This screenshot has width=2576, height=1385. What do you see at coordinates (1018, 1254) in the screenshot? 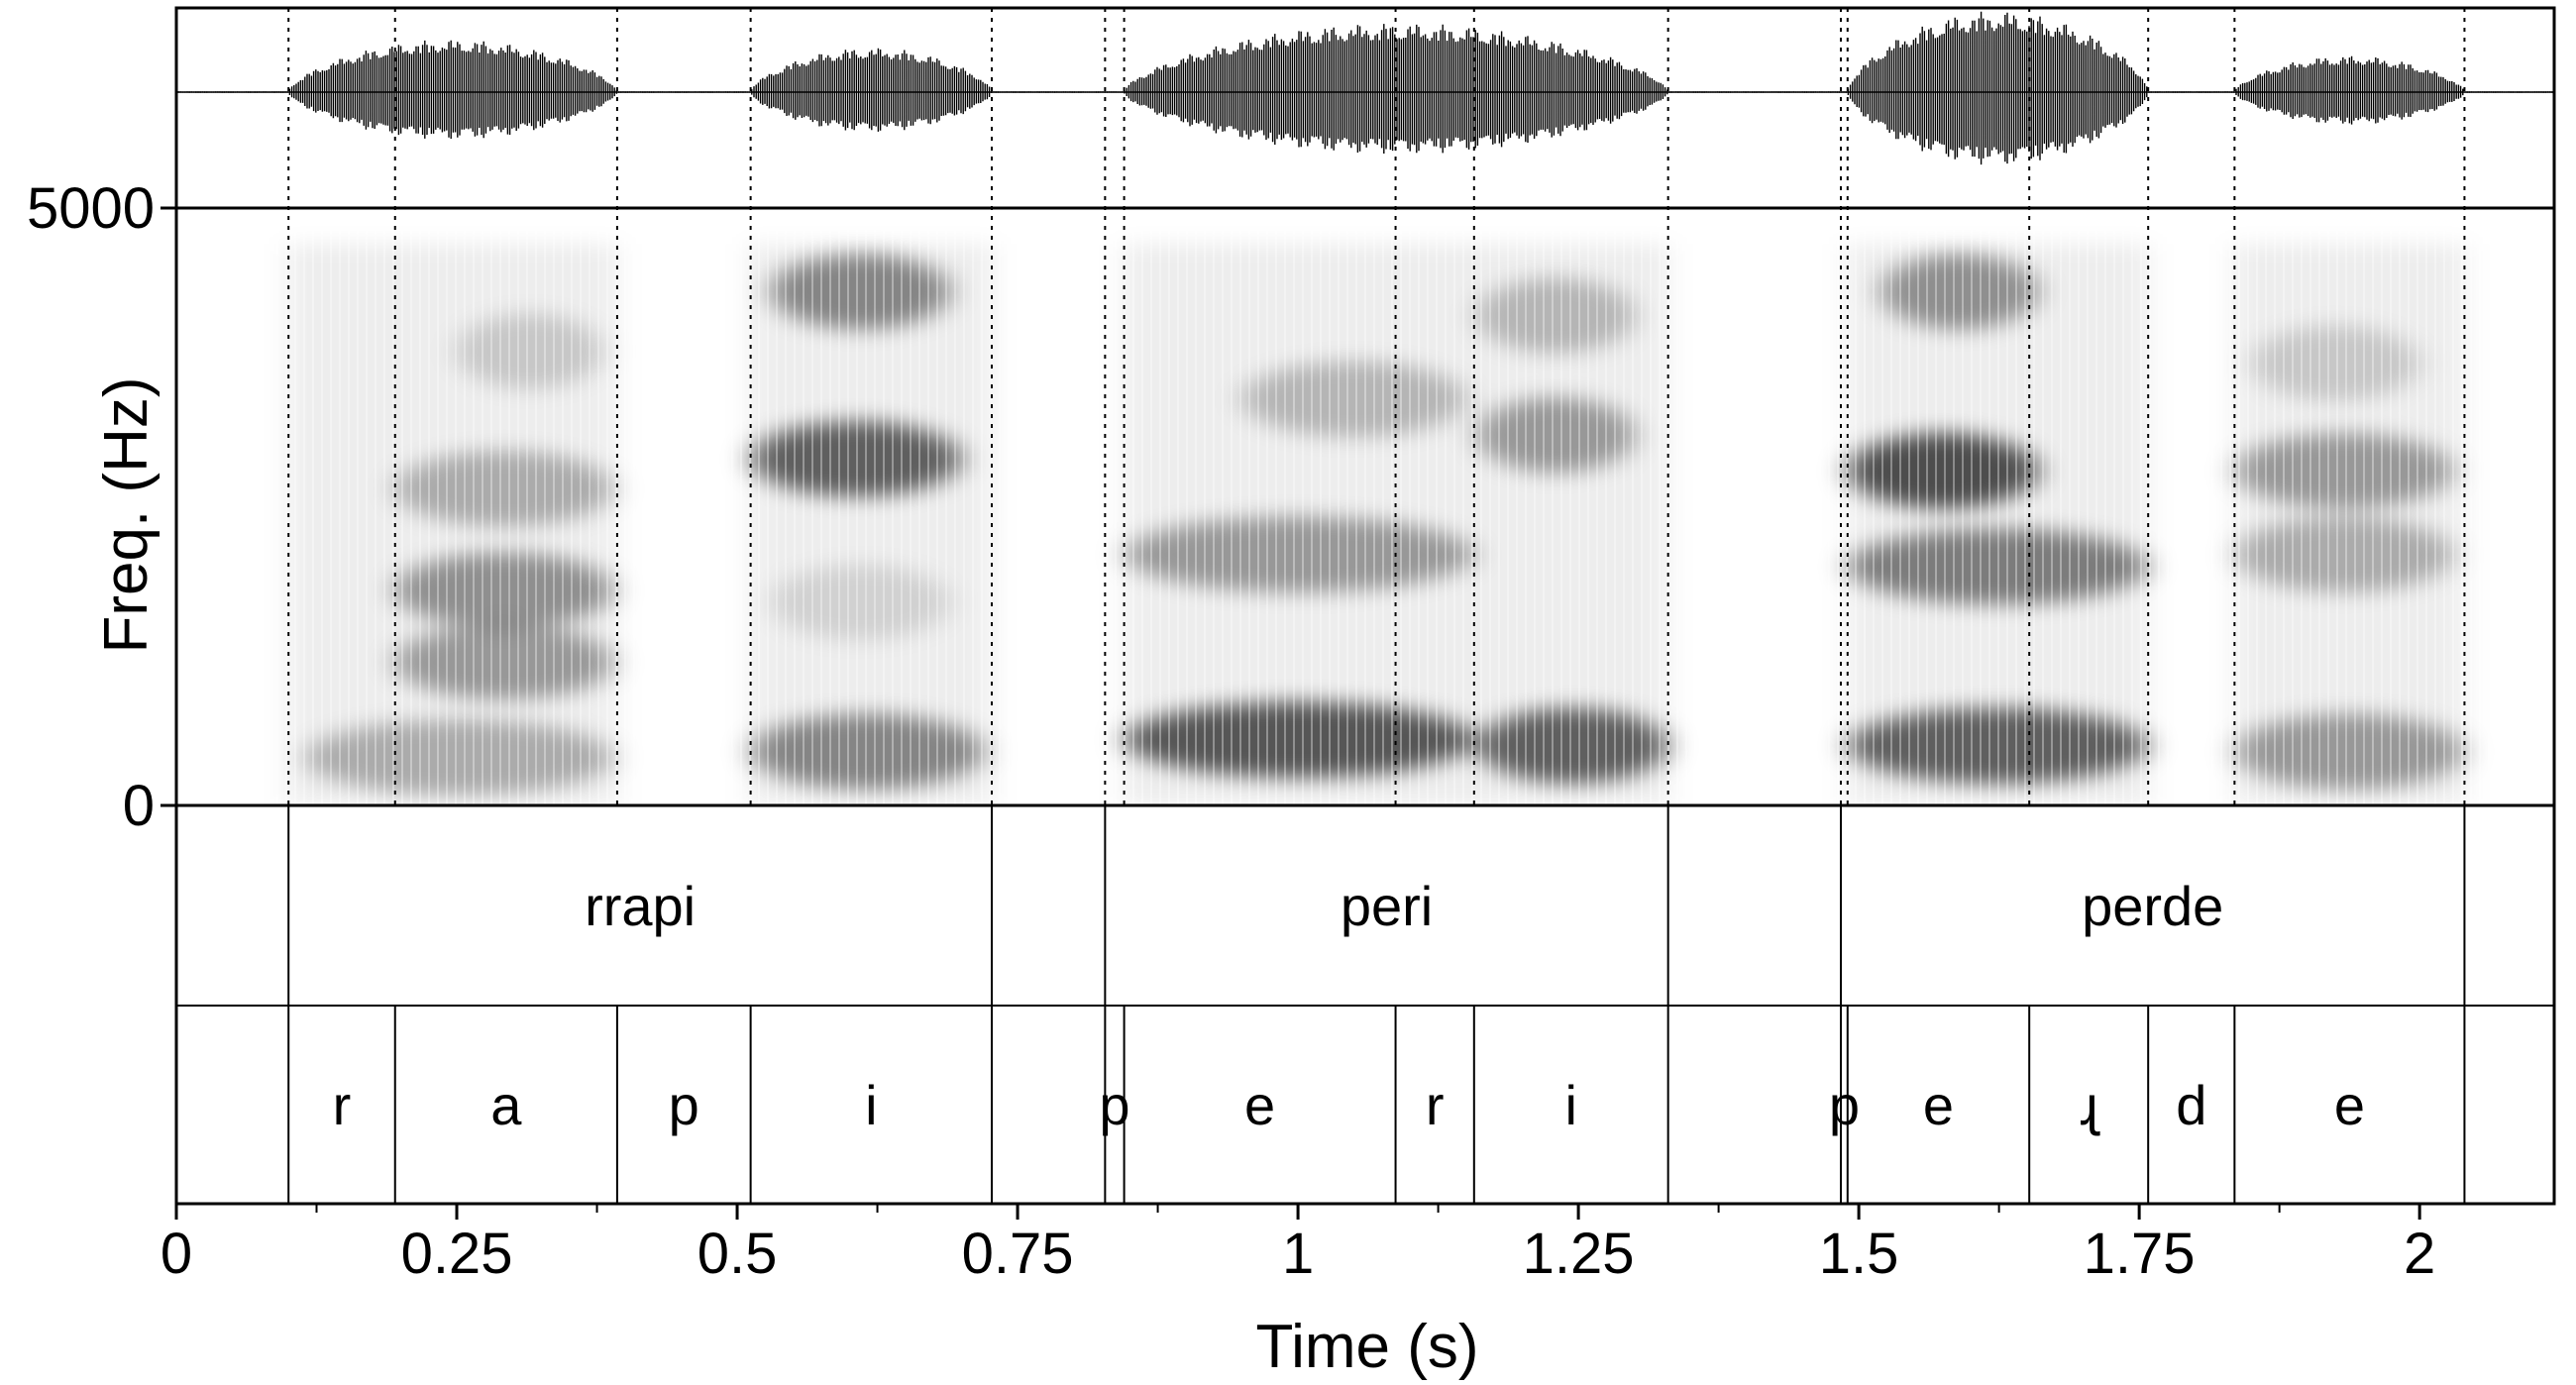
I see `x-tick-label: 0.75` at bounding box center [1018, 1254].